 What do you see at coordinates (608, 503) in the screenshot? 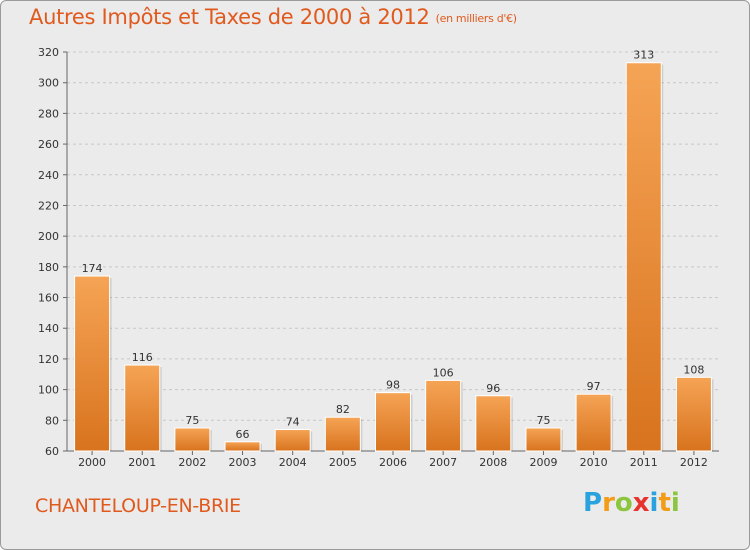
I see `logo-letter: r` at bounding box center [608, 503].